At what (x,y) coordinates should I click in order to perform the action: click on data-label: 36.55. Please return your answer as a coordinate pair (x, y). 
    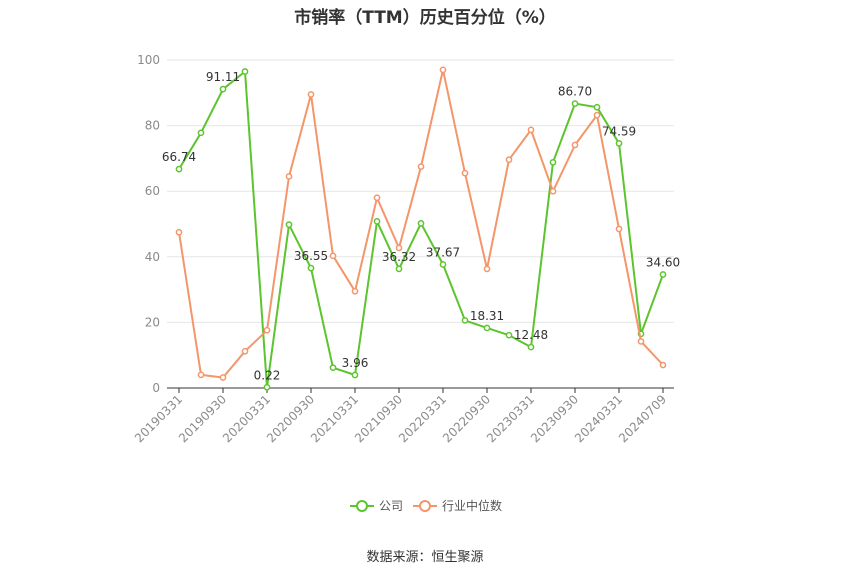
    Looking at the image, I should click on (311, 256).